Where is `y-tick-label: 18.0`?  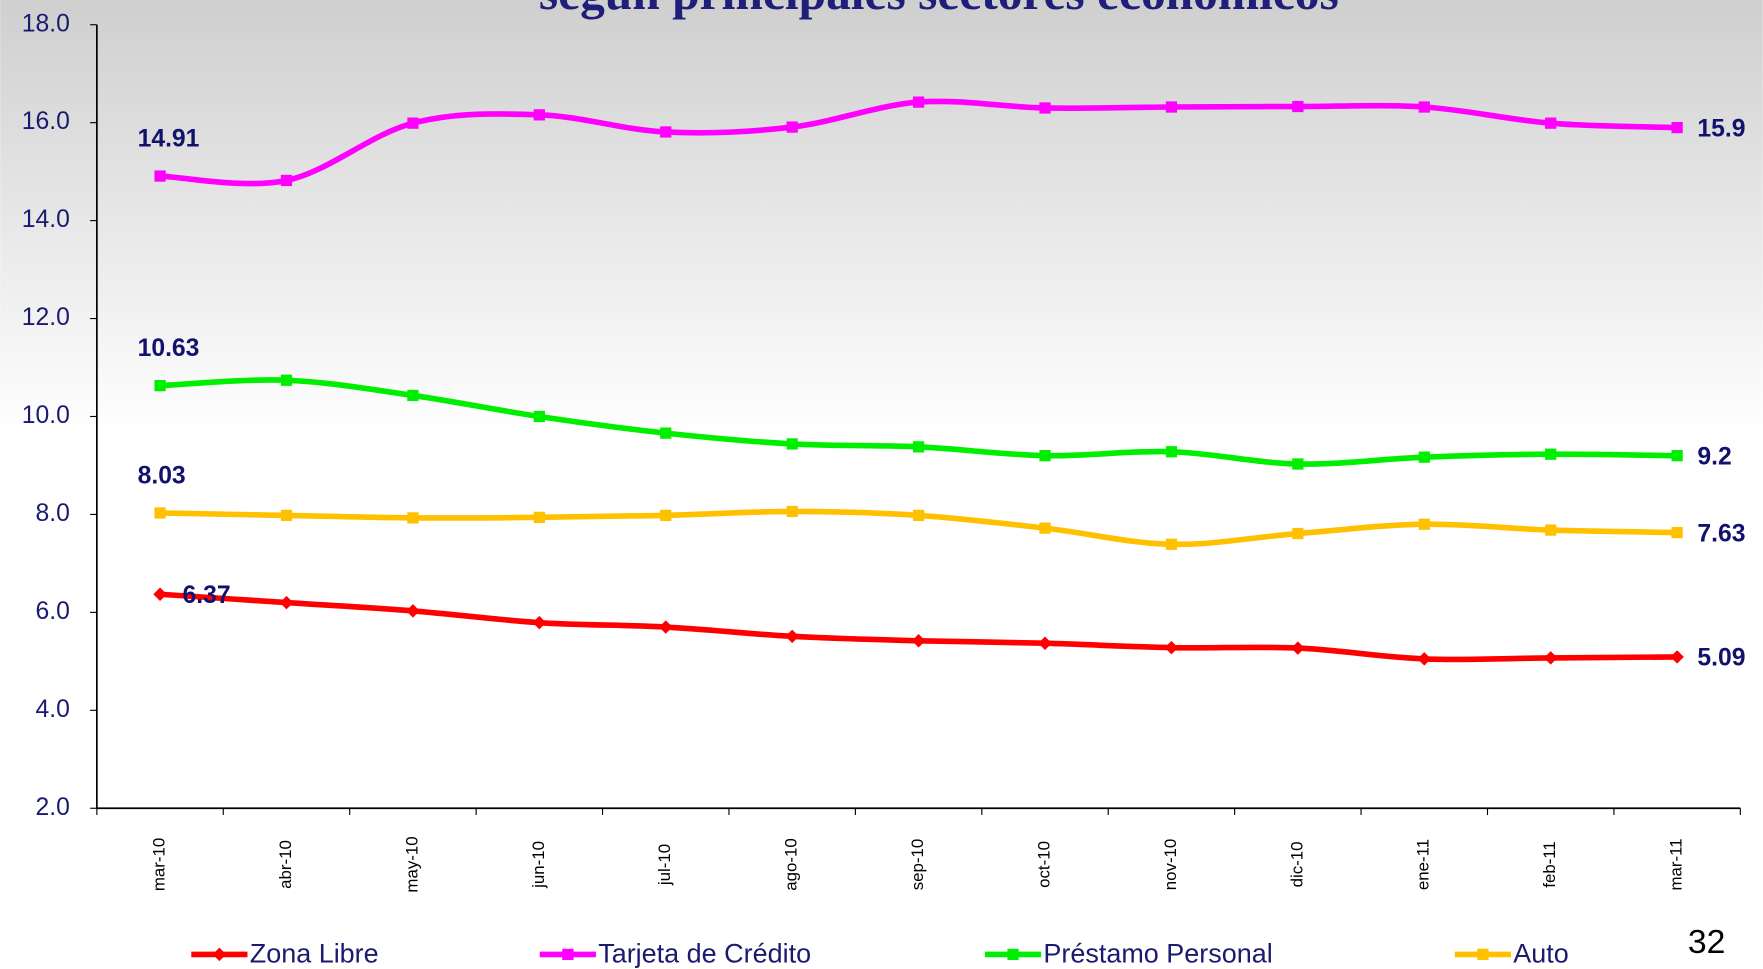
y-tick-label: 18.0 is located at coordinates (46, 23).